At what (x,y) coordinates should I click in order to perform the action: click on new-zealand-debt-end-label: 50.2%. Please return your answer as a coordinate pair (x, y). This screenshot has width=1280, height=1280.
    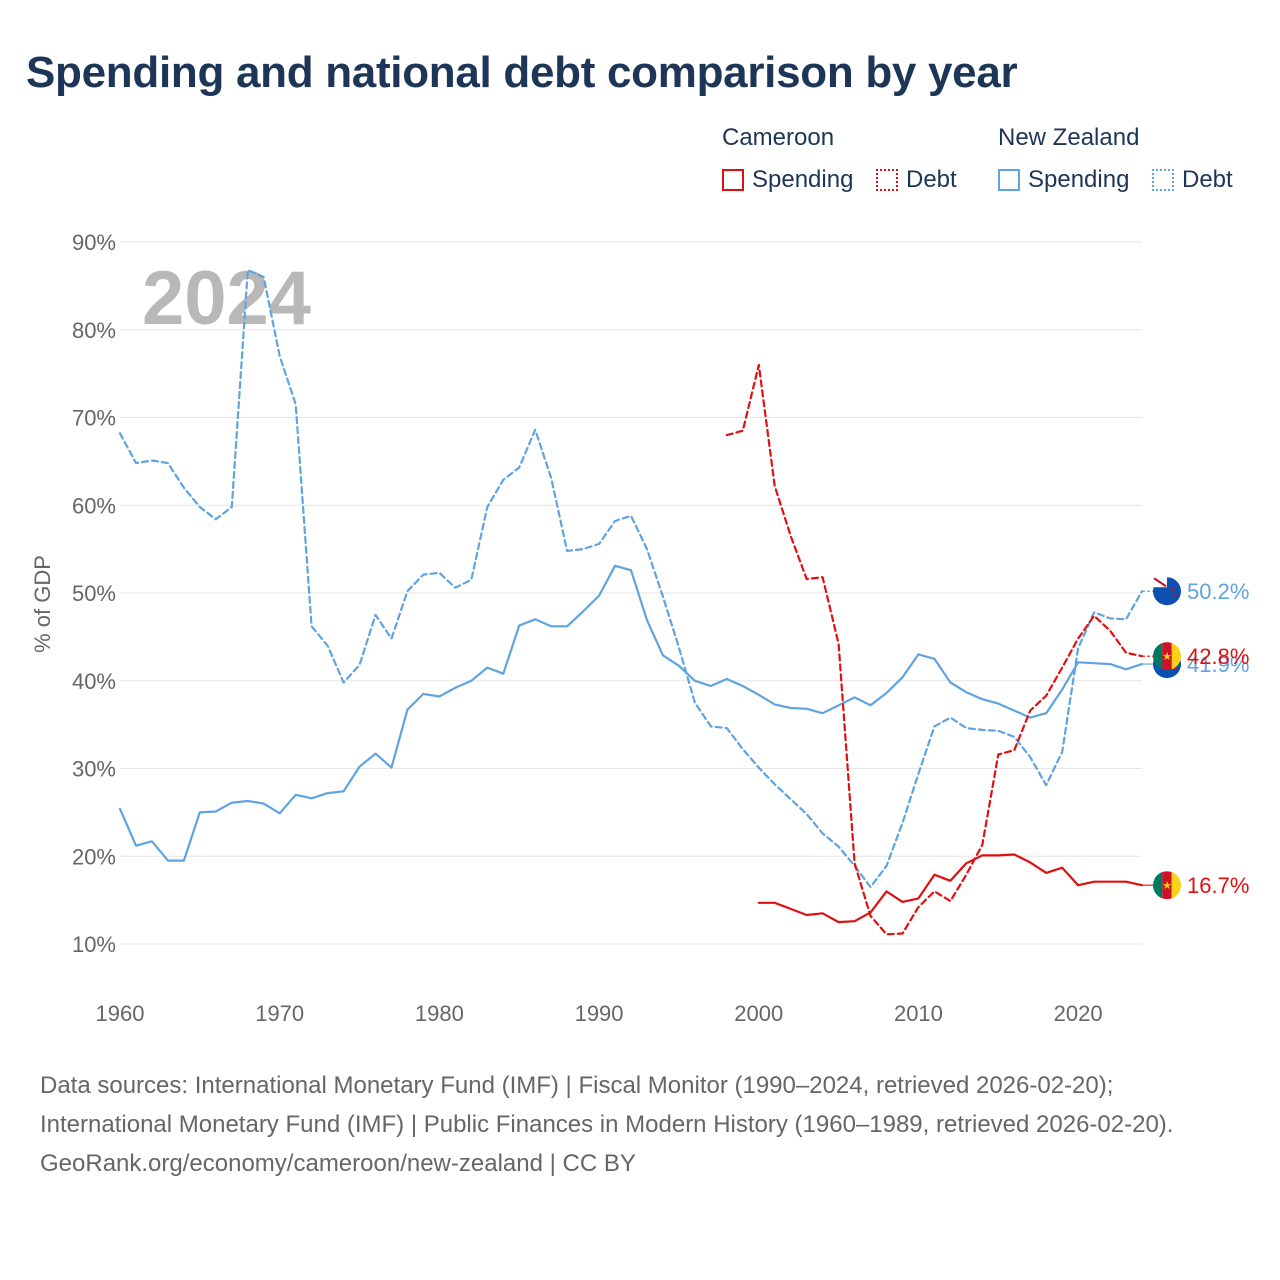
    Looking at the image, I should click on (1218, 591).